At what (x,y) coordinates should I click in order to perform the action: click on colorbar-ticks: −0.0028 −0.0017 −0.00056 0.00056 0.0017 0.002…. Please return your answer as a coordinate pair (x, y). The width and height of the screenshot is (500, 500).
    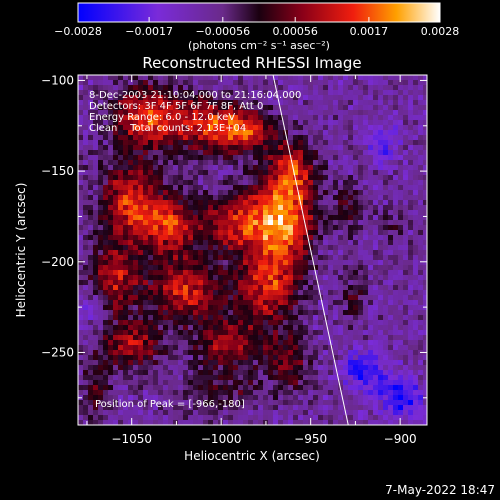
    Looking at the image, I should click on (256, 27).